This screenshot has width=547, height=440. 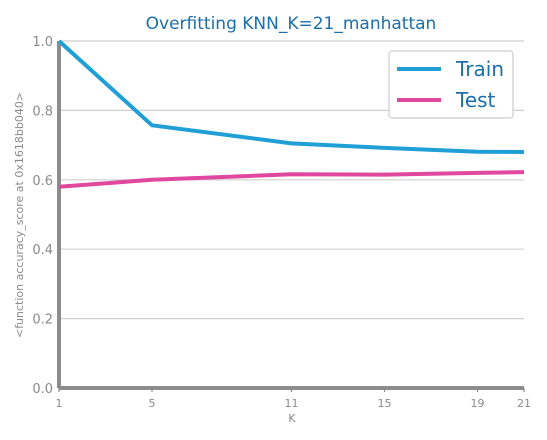 I want to click on x-tick-label: 1, so click(x=59, y=403).